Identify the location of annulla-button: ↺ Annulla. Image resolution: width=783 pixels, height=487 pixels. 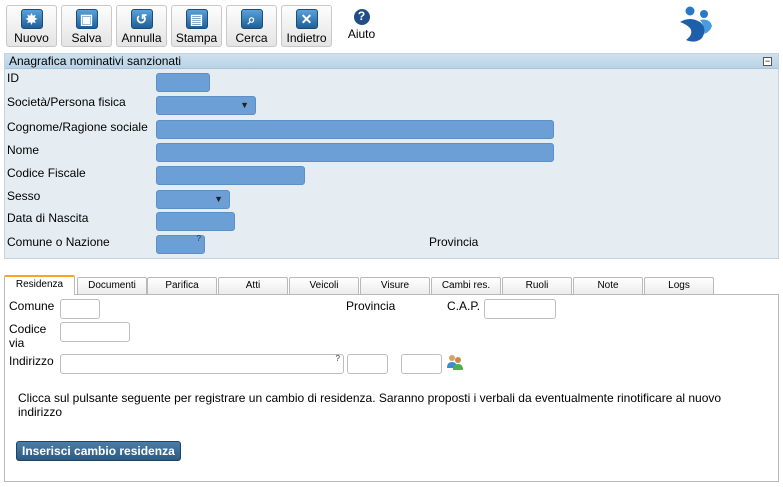
(141, 26).